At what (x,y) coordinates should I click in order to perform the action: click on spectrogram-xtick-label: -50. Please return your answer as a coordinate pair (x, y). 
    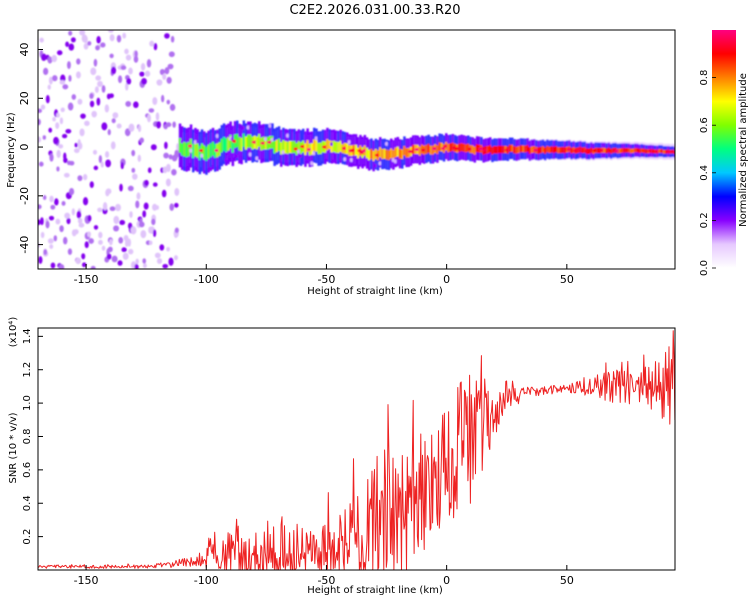
    Looking at the image, I should click on (326, 279).